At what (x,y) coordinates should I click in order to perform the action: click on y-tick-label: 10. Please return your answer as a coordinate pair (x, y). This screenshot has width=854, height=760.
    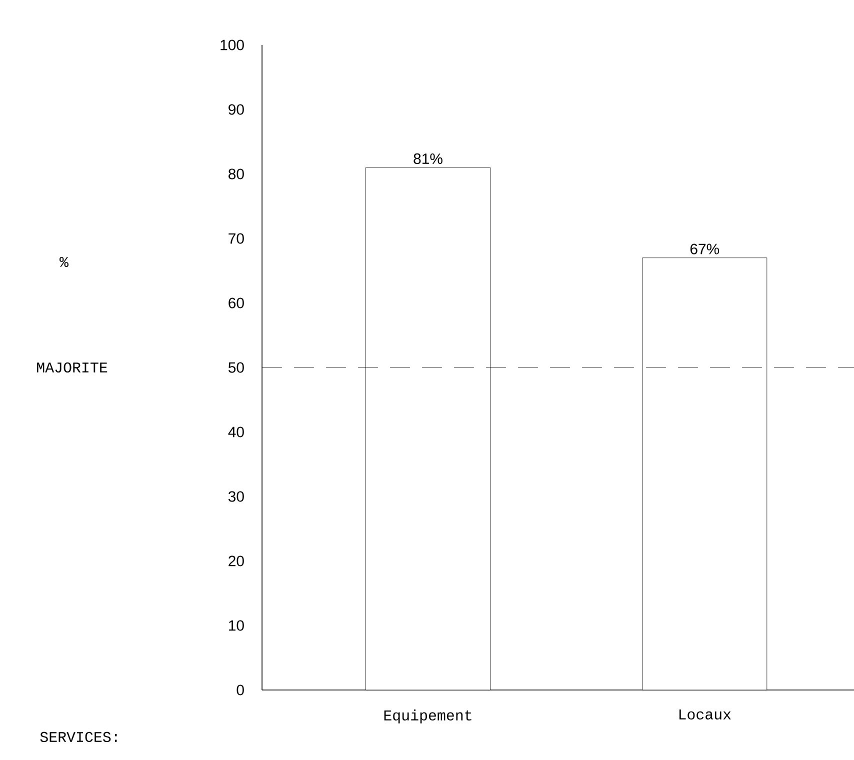
    Looking at the image, I should click on (236, 625).